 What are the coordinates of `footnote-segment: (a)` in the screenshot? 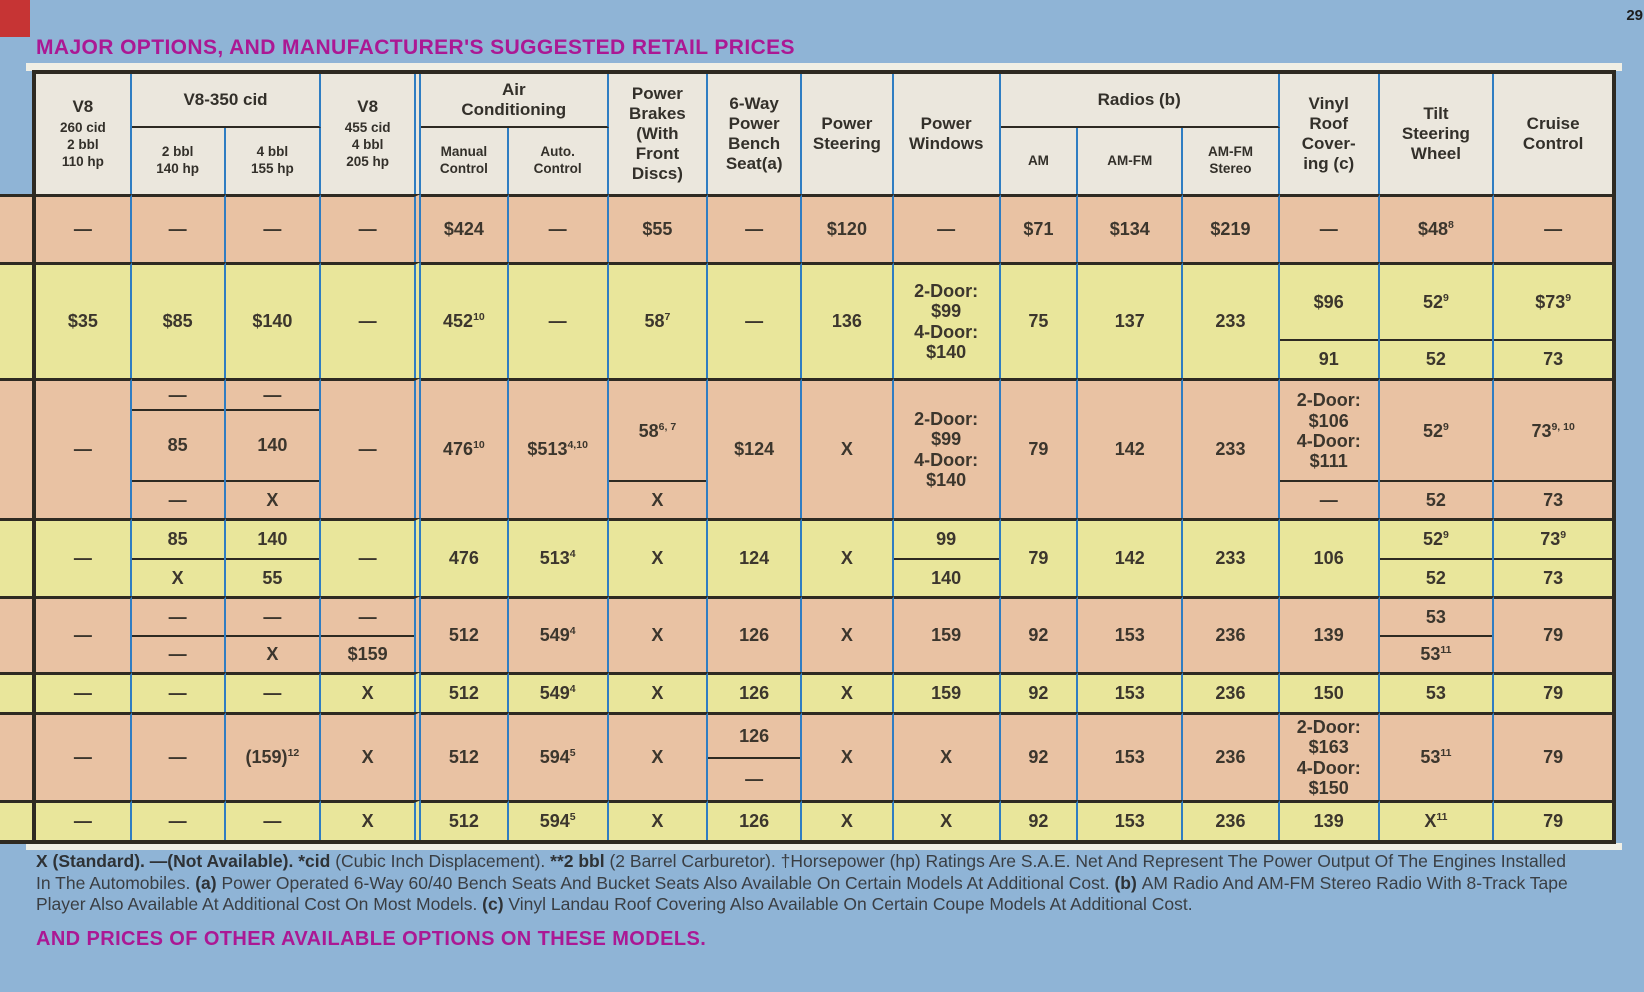 It's located at (208, 882).